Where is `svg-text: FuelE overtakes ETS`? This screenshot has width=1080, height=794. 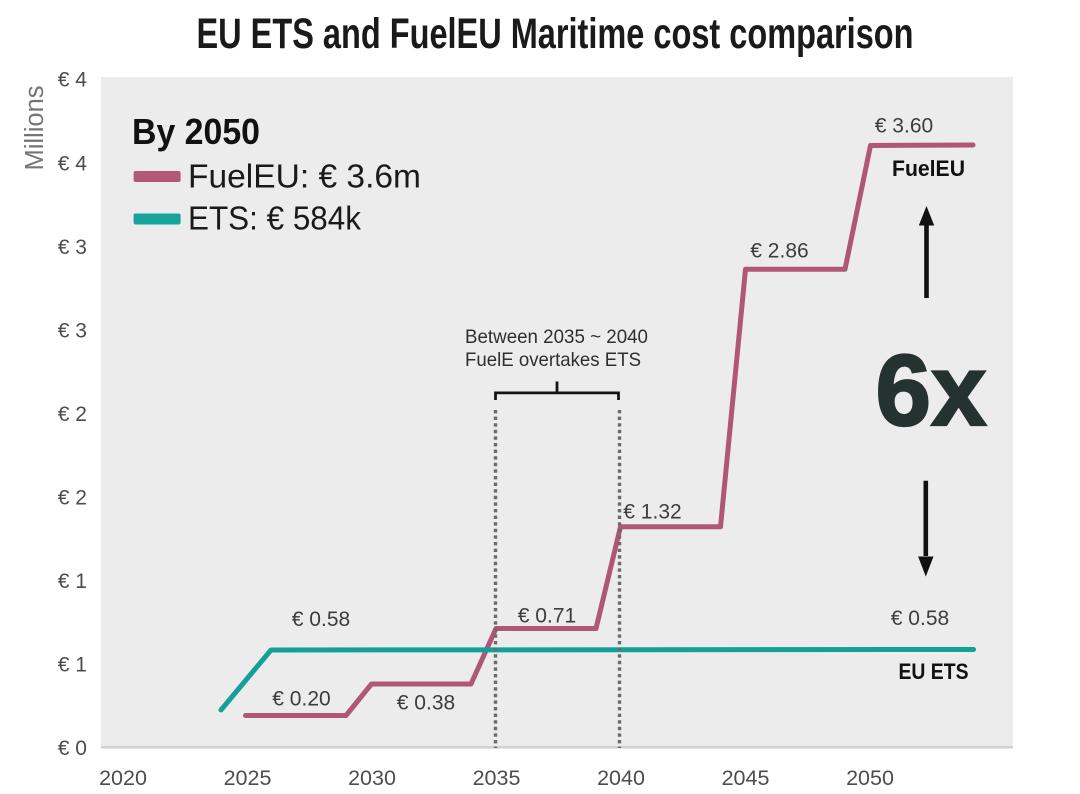
svg-text: FuelE overtakes ETS is located at coordinates (553, 360).